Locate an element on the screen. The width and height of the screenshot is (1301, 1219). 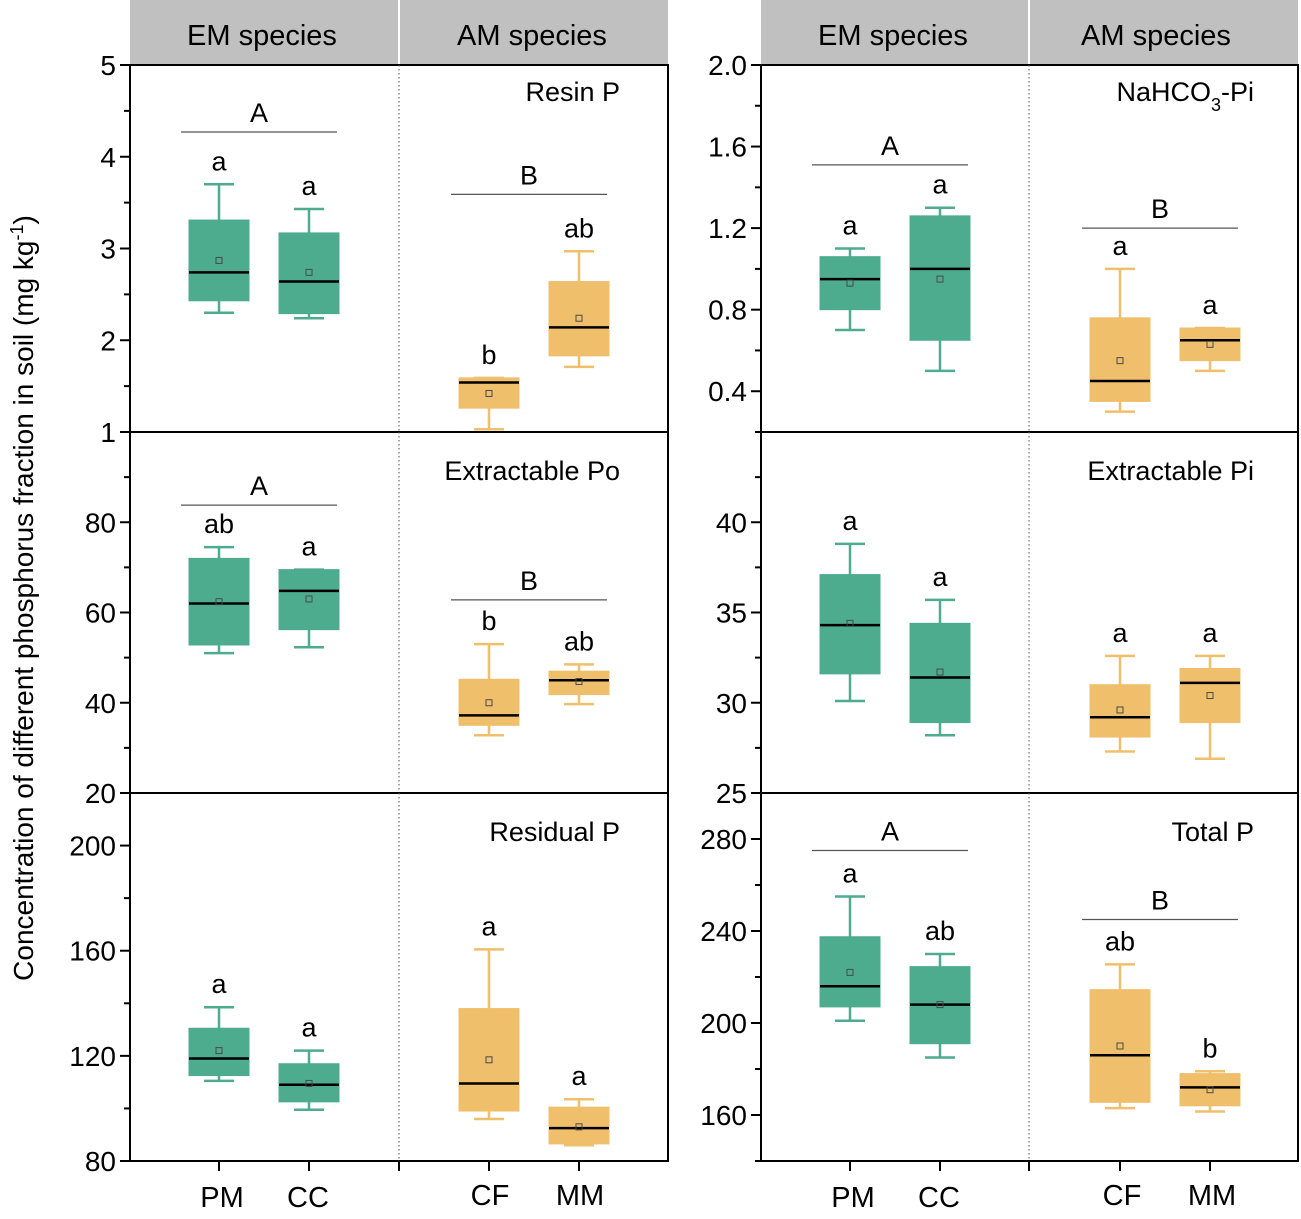
box-pm: ab is located at coordinates (219, 582).